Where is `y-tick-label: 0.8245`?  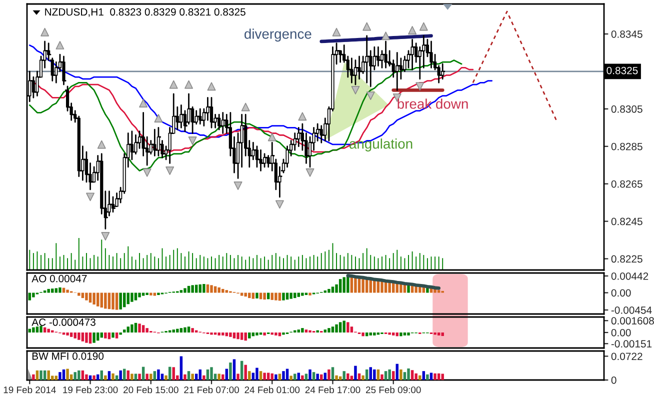
y-tick-label: 0.8245 is located at coordinates (626, 222).